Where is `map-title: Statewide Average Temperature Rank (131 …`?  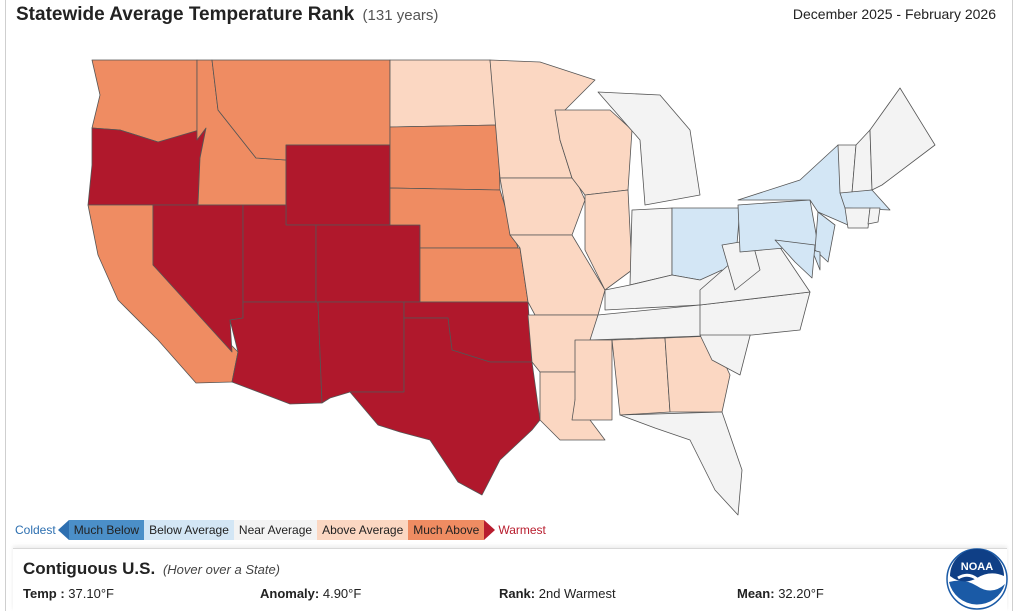
map-title: Statewide Average Temperature Rank (131 … is located at coordinates (227, 15).